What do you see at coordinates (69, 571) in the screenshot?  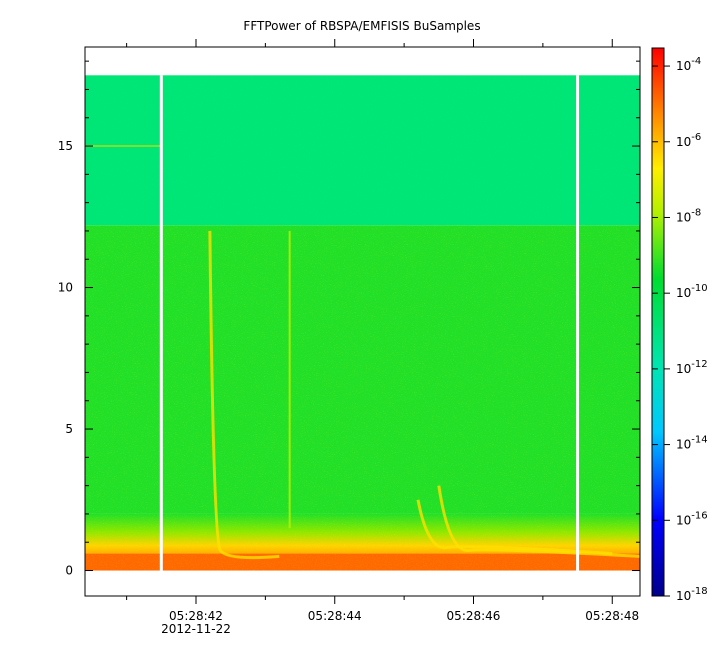 I see `y-tick-label: 0` at bounding box center [69, 571].